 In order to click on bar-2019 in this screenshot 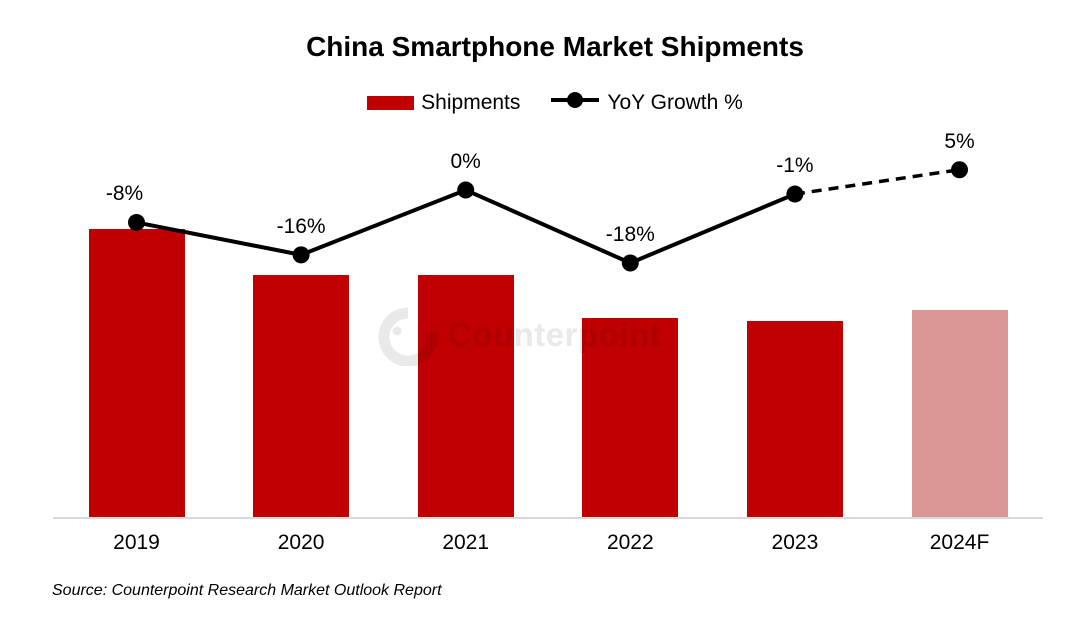, I will do `click(136, 373)`.